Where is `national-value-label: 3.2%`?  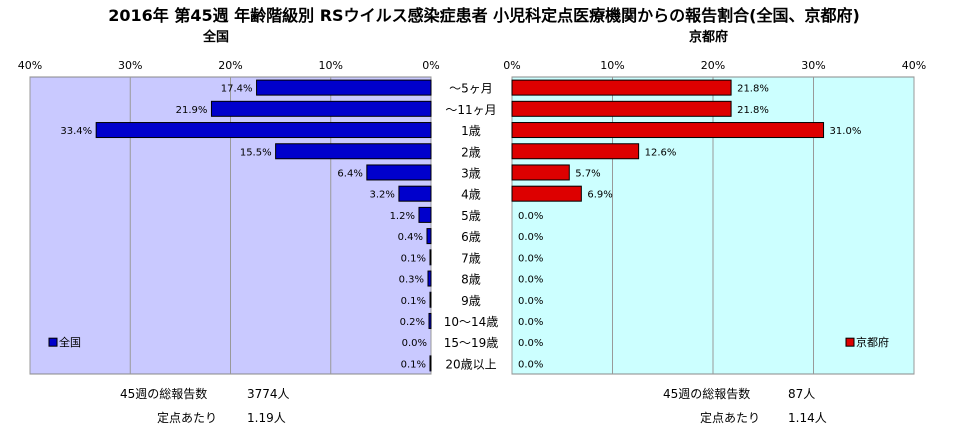 national-value-label: 3.2% is located at coordinates (382, 195).